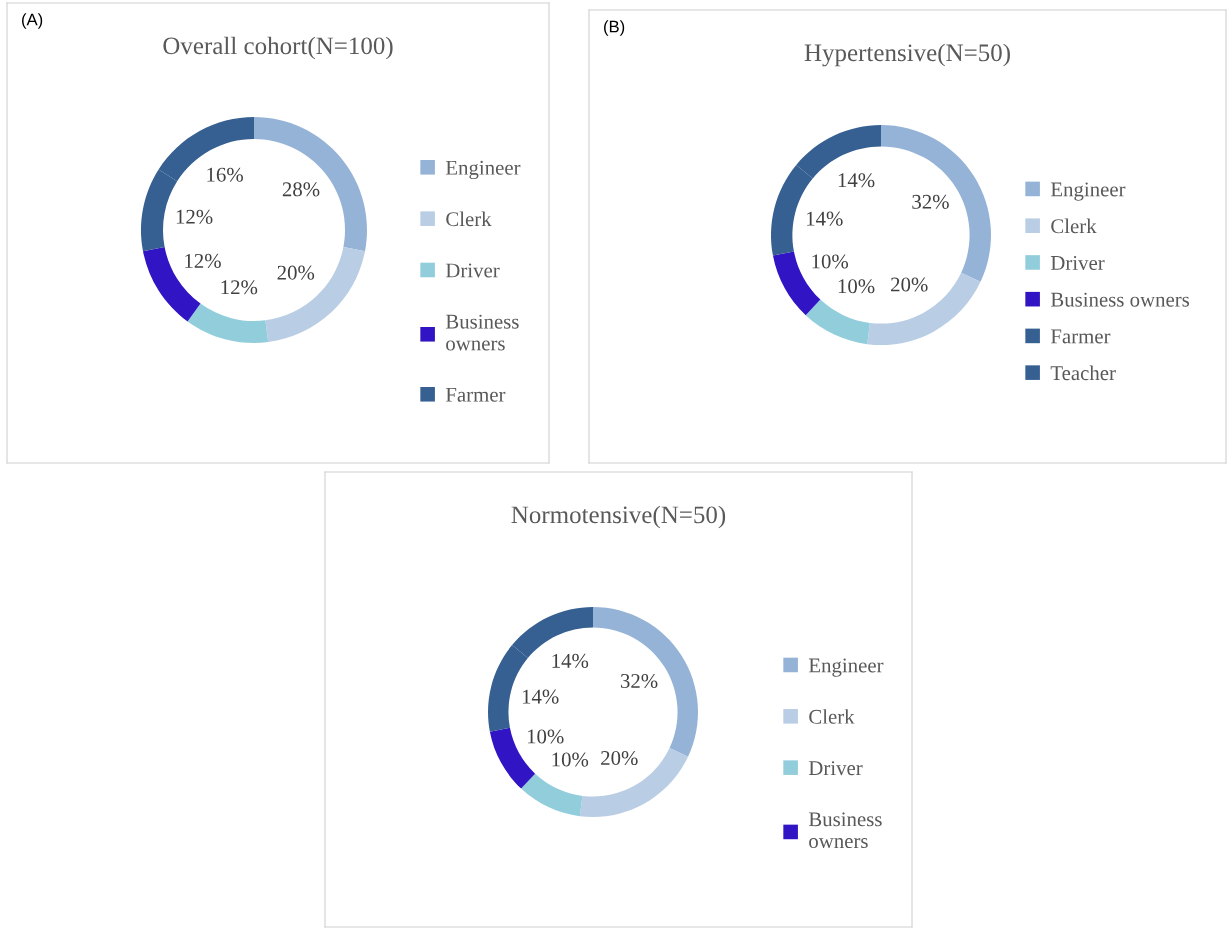 The image size is (1227, 928). Describe the element at coordinates (618, 517) in the screenshot. I see `chart-title: Normotensive(N=50)` at that location.